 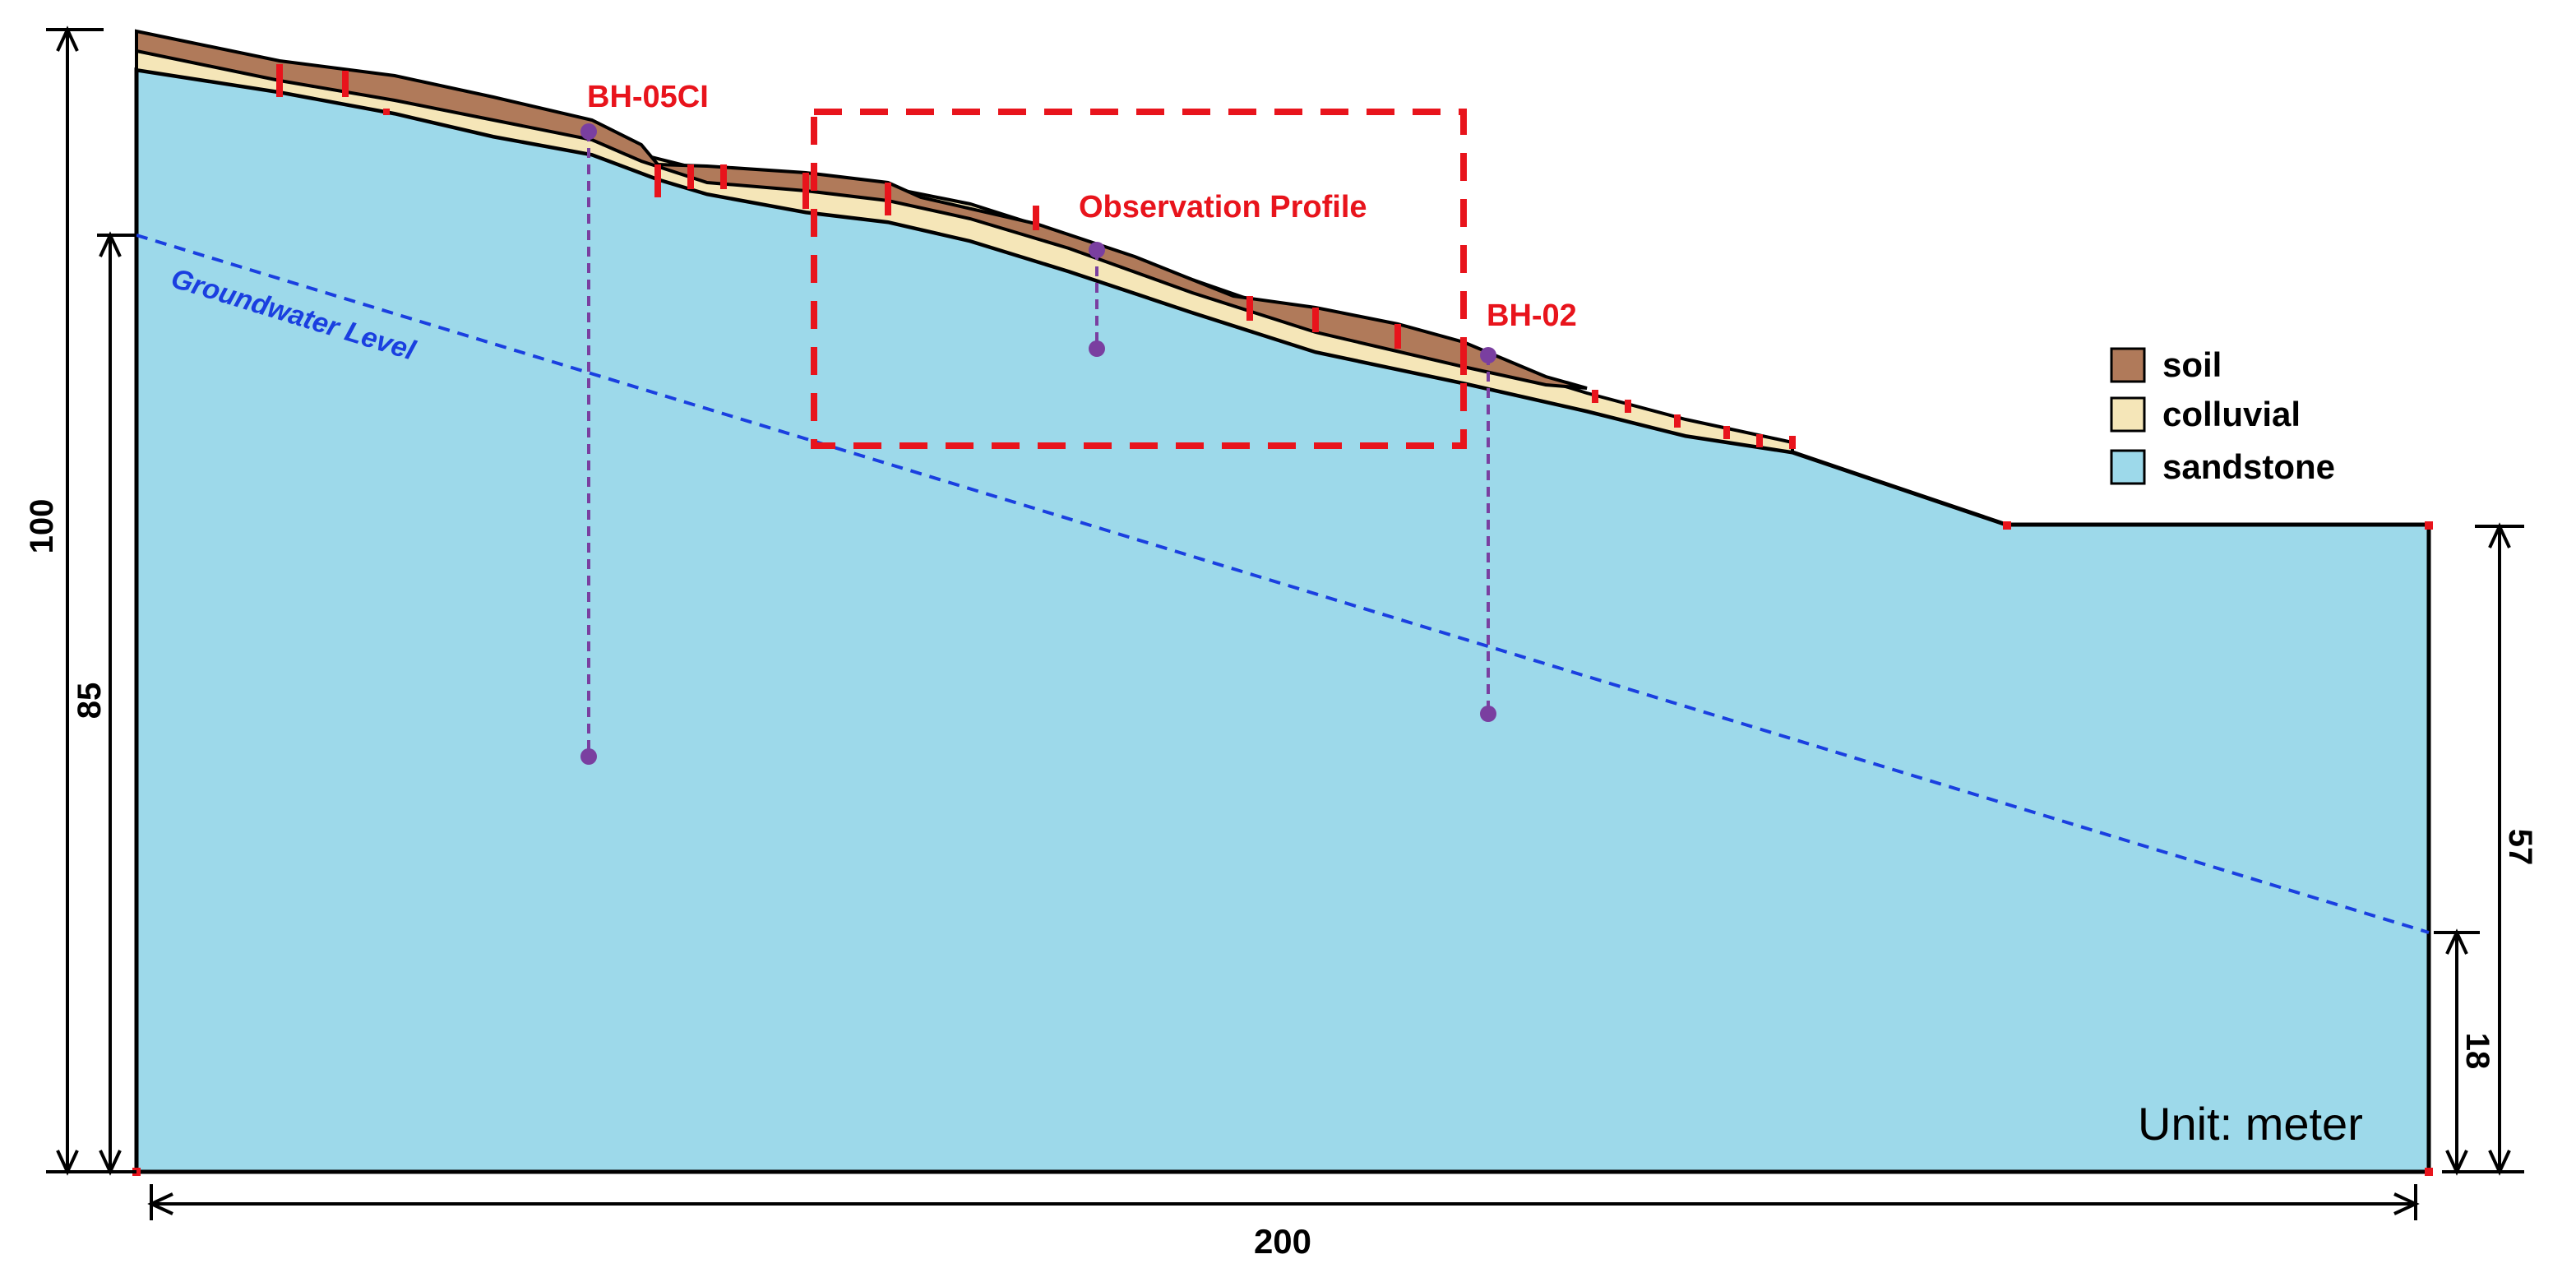 What do you see at coordinates (90, 701) in the screenshot?
I see `dim-height-groundwater-left: 85` at bounding box center [90, 701].